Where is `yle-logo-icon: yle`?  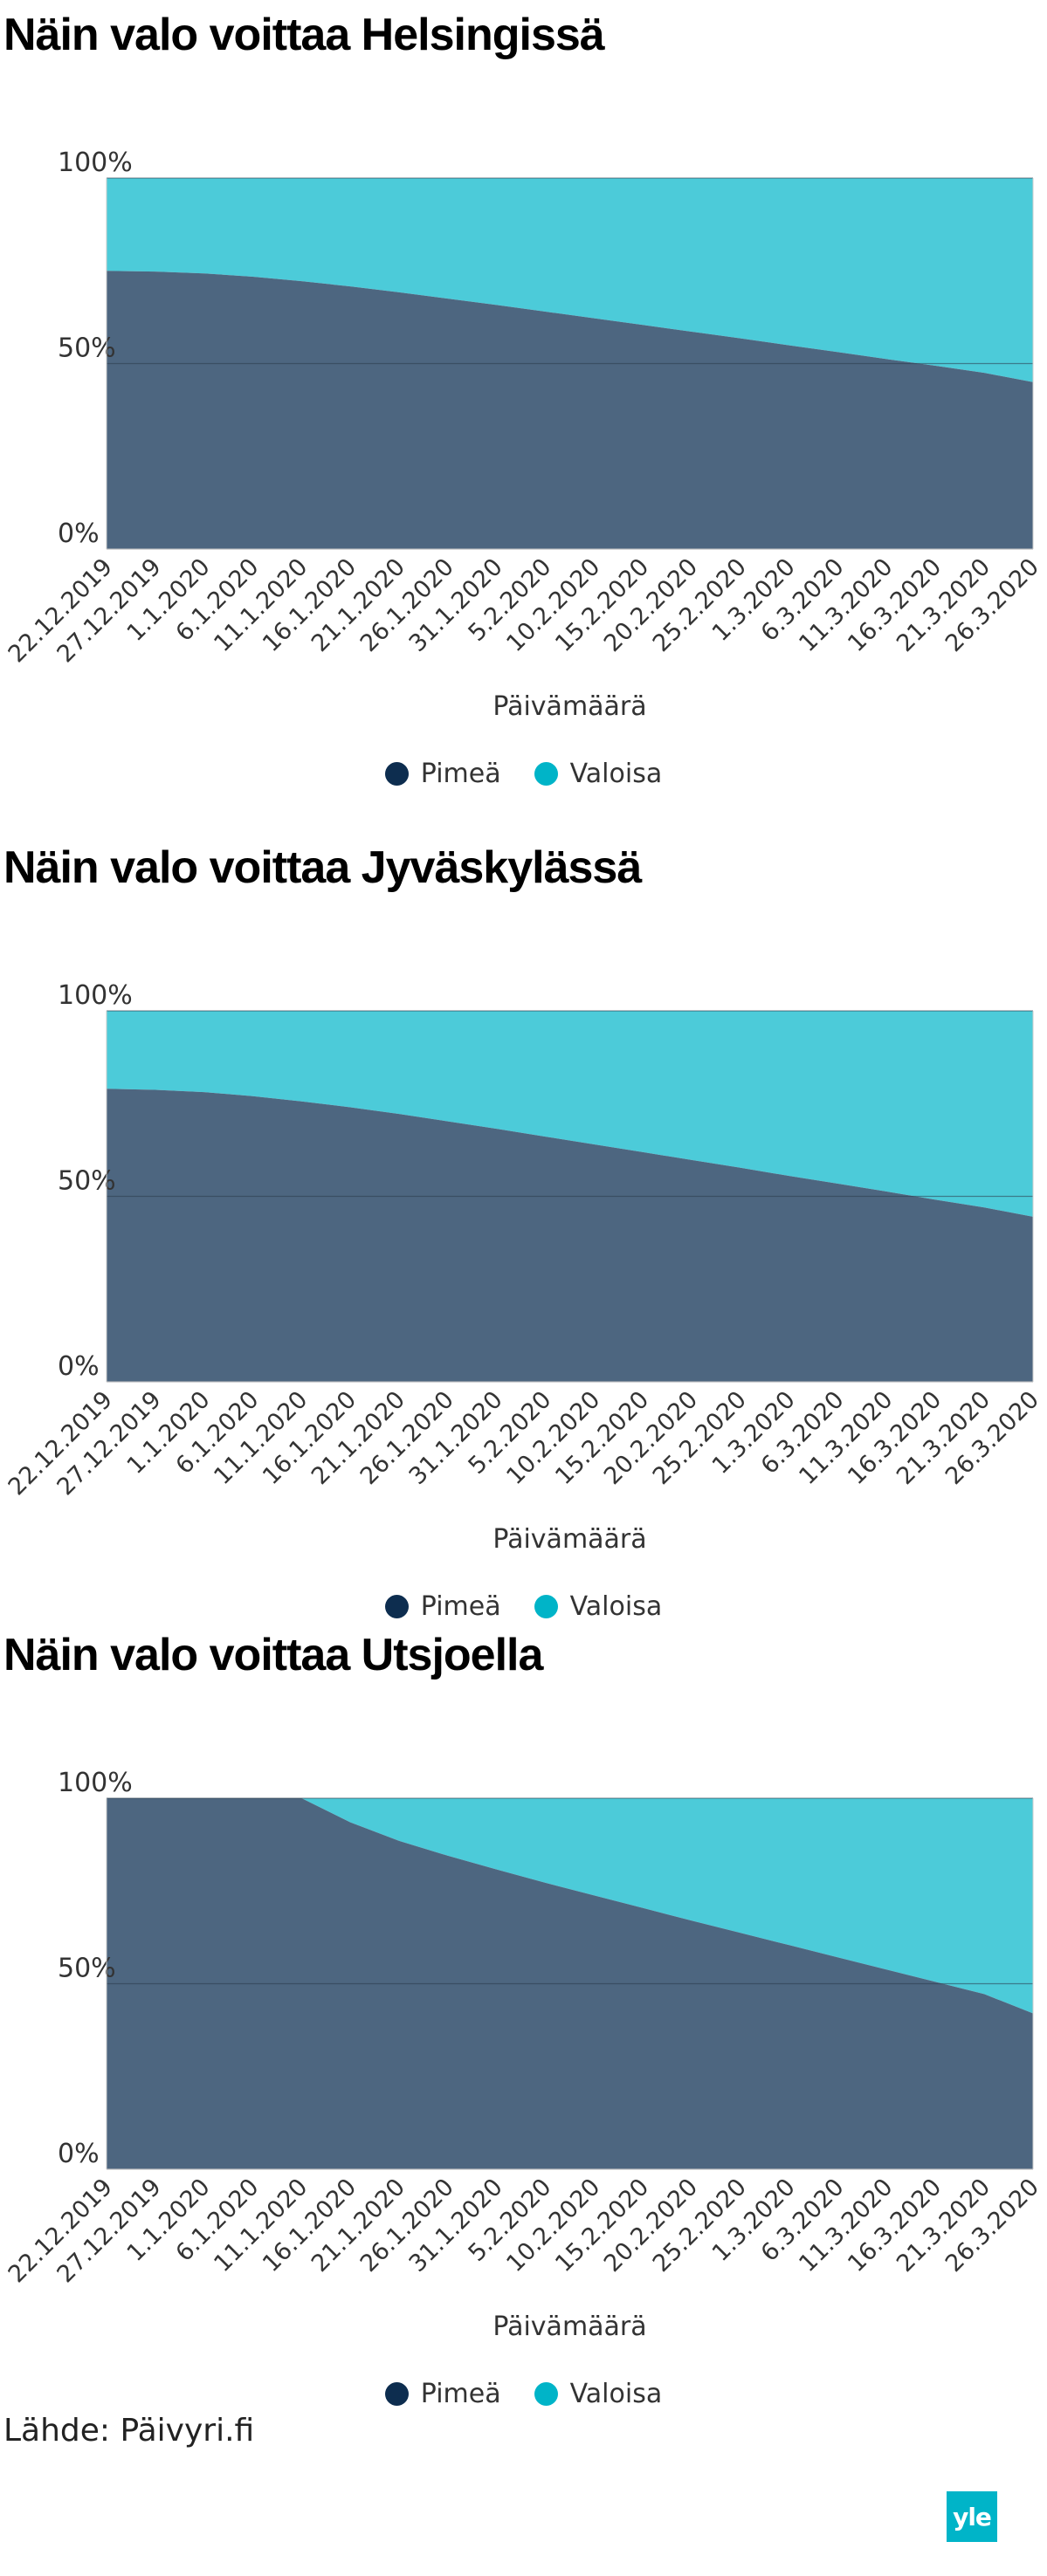
yle-logo-icon: yle is located at coordinates (972, 2517).